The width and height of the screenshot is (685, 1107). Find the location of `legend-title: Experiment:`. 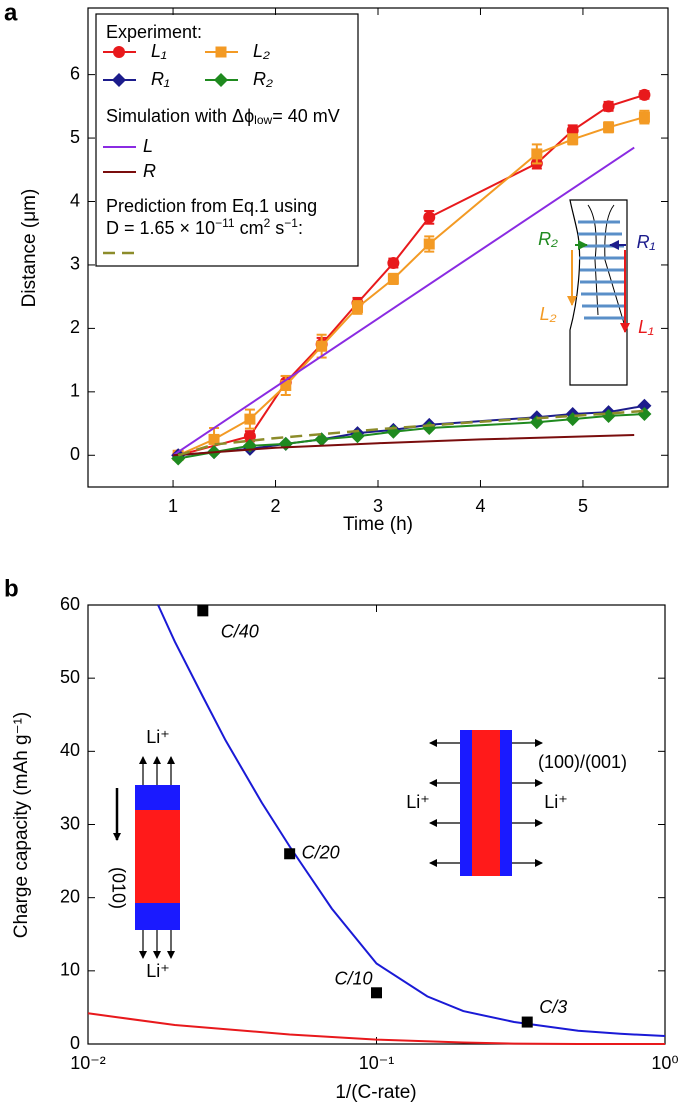

legend-title: Experiment: is located at coordinates (154, 32).